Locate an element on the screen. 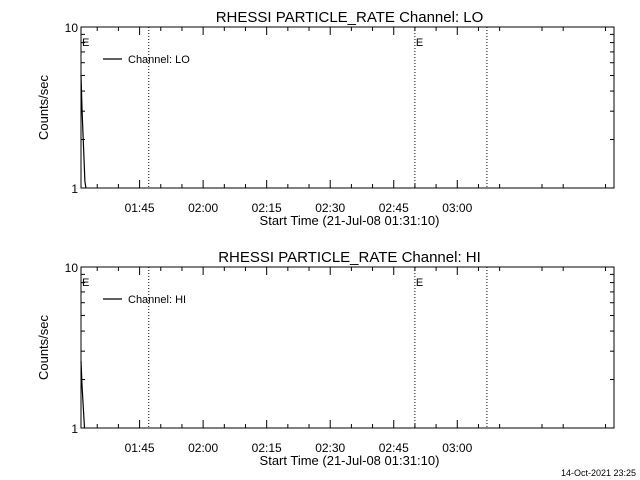 Image resolution: width=640 pixels, height=480 pixels. chart-title: RHESSI PARTICLE_RATE Channel: LO is located at coordinates (350, 17).